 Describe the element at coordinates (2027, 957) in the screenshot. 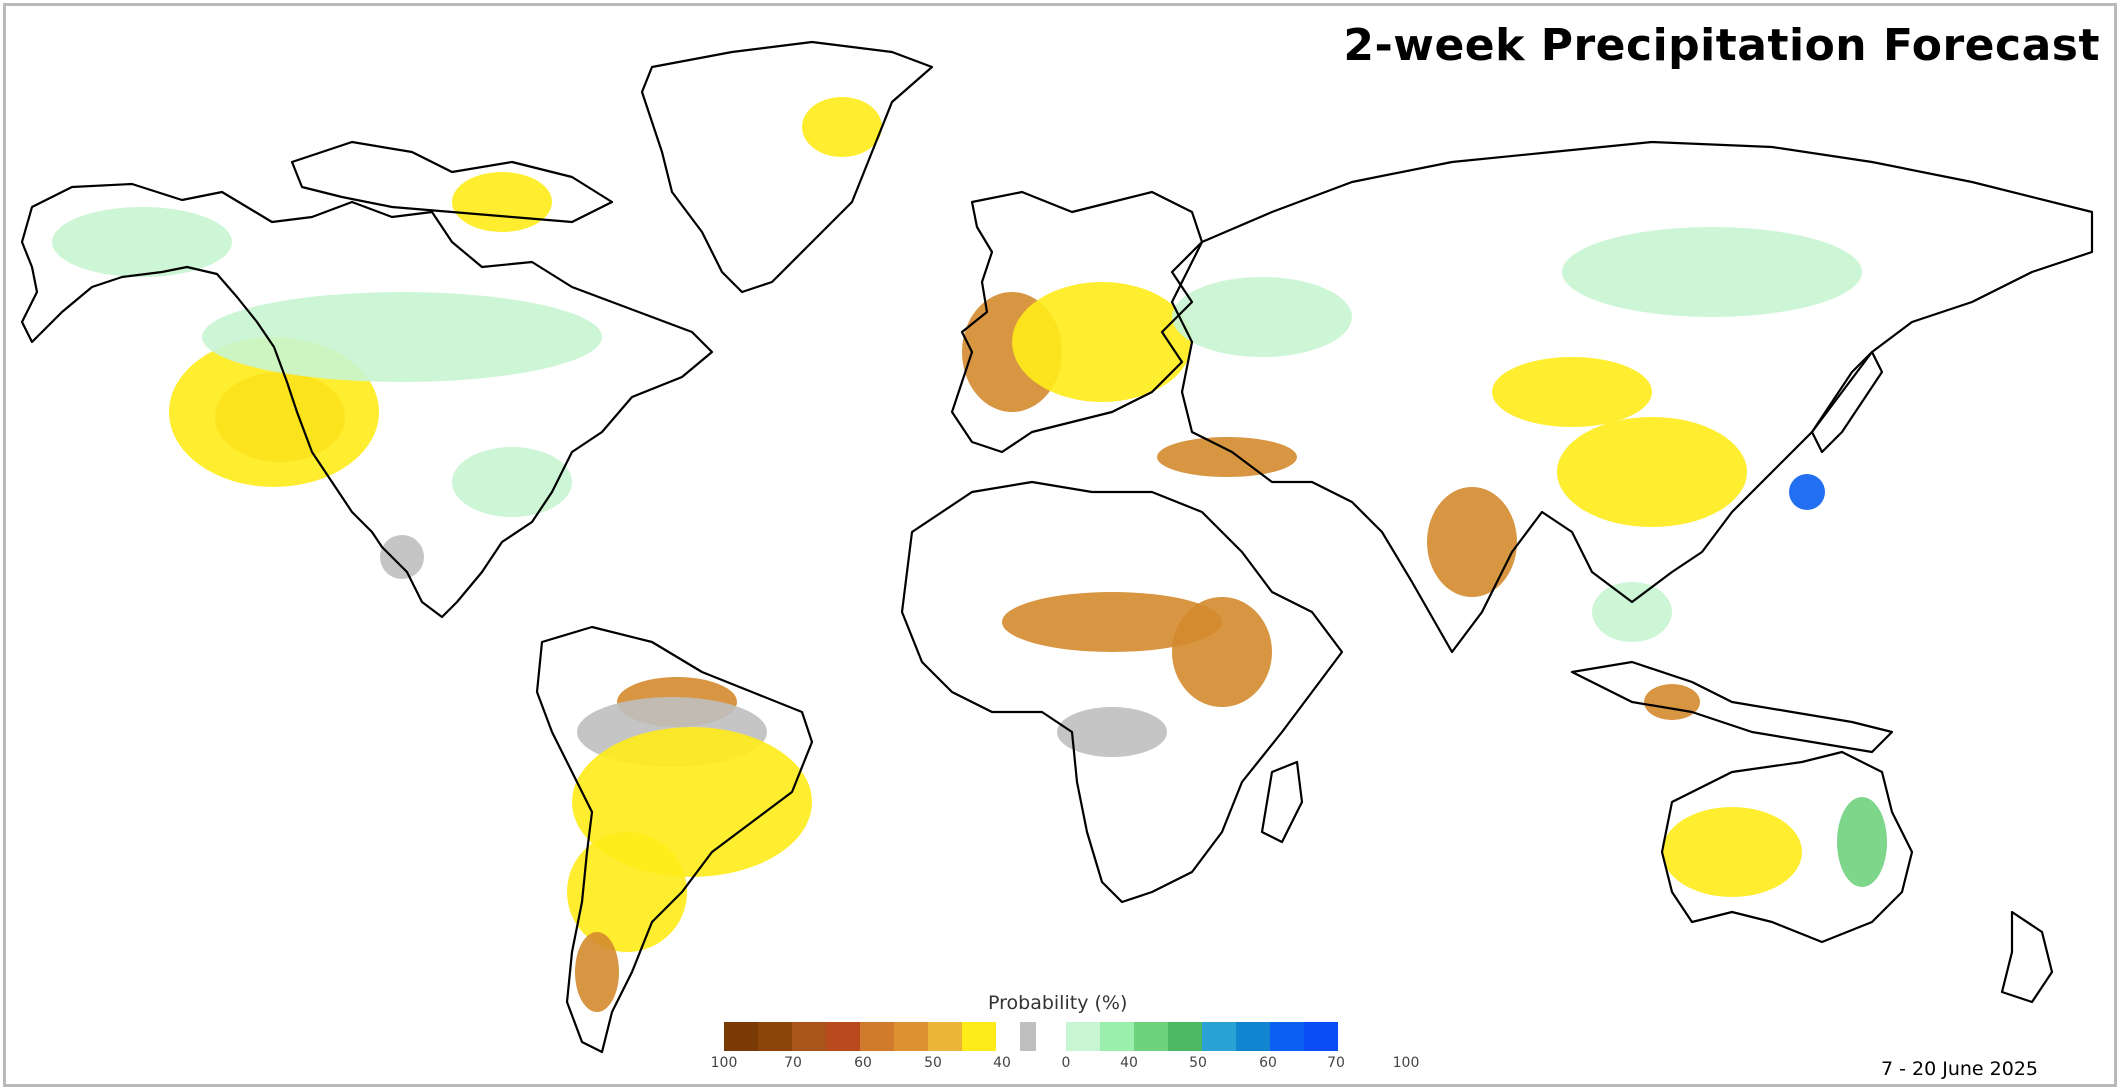

I see `new-zealand-outline` at that location.